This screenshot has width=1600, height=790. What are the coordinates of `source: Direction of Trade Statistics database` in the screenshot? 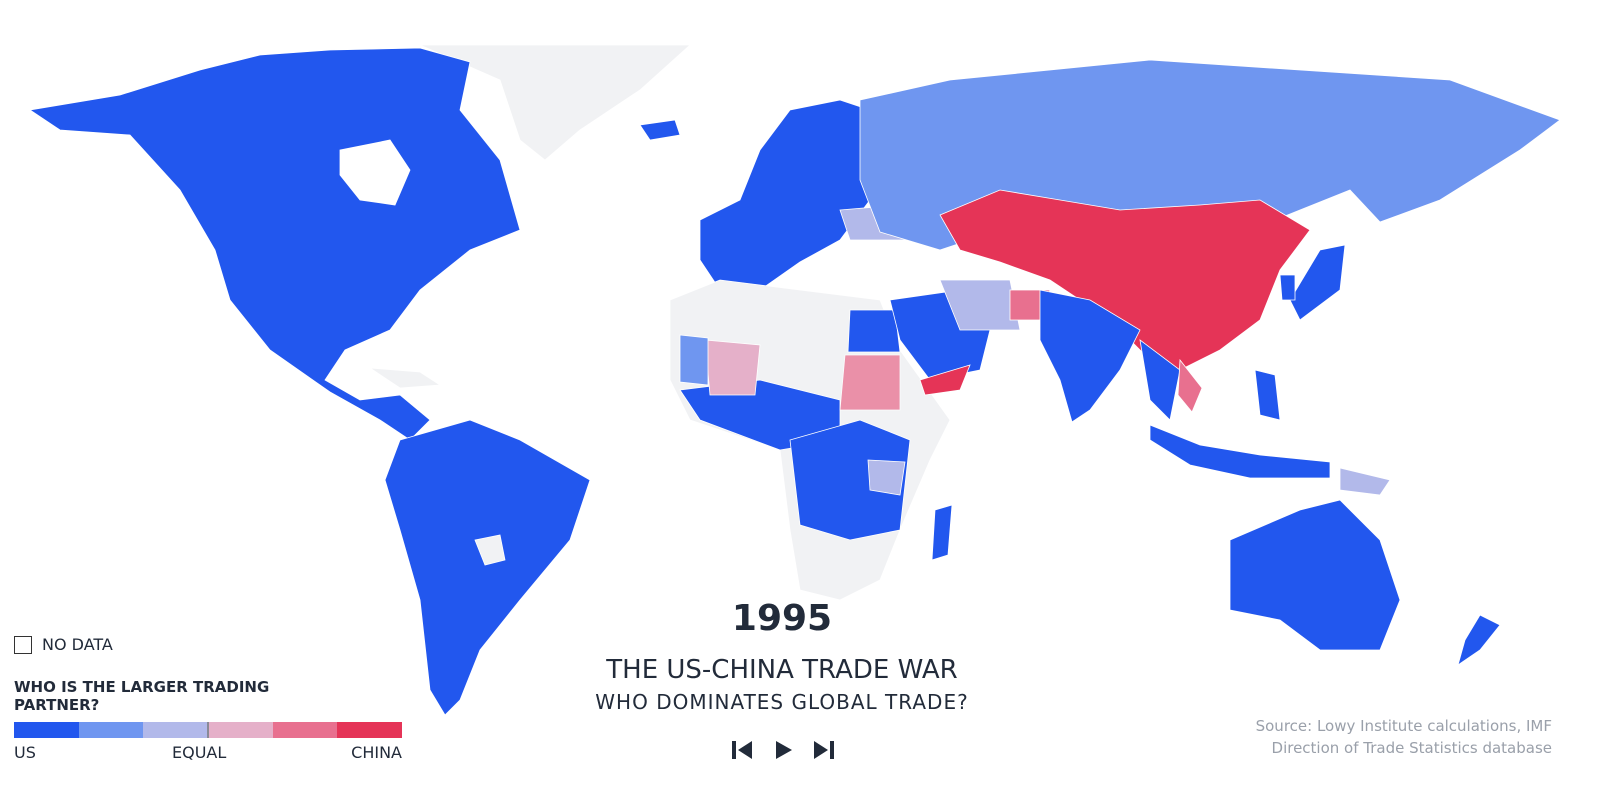 It's located at (1411, 748).